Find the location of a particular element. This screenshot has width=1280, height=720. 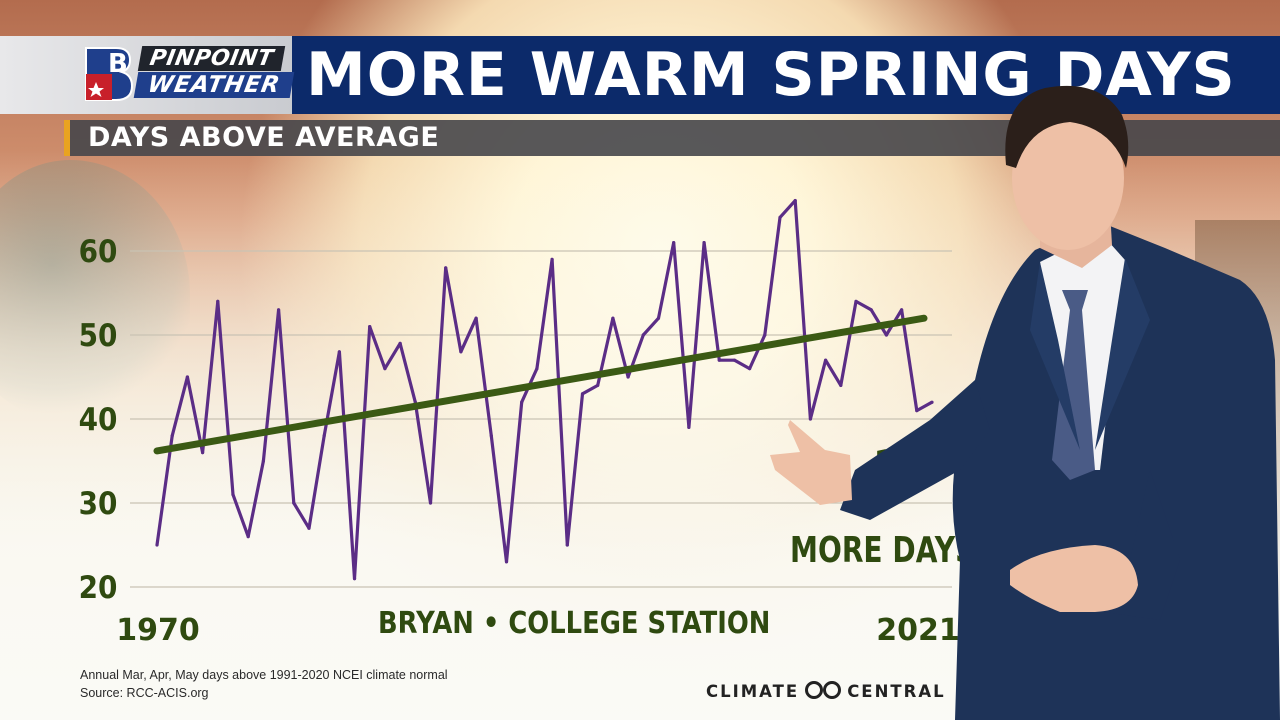

svg-text: B is located at coordinates (118, 64).